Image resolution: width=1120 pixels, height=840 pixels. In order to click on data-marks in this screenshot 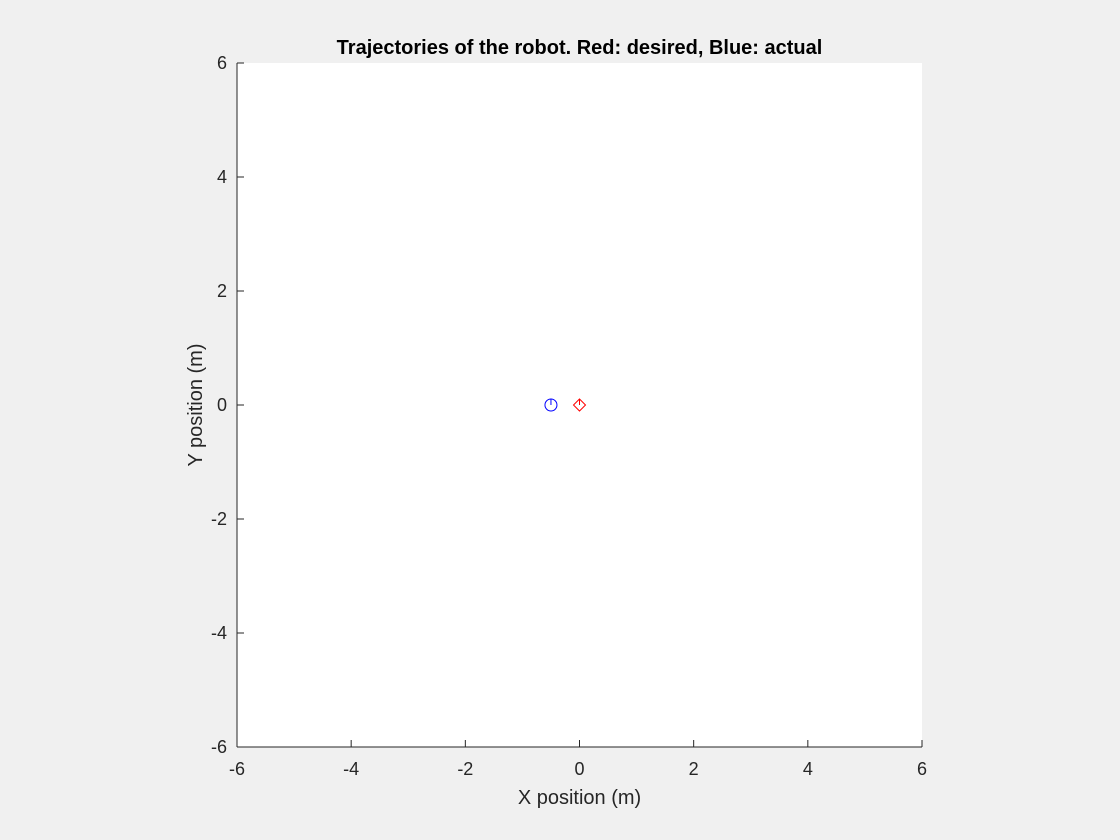, I will do `click(565, 405)`.